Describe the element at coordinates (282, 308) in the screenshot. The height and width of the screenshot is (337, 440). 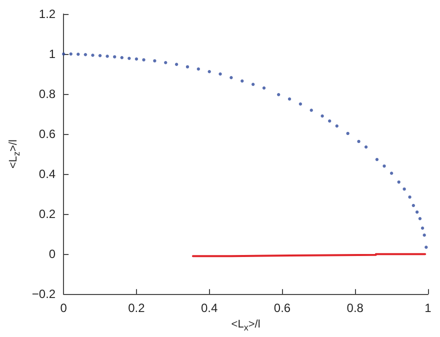
I see `x-tick-label: 0.6` at that location.